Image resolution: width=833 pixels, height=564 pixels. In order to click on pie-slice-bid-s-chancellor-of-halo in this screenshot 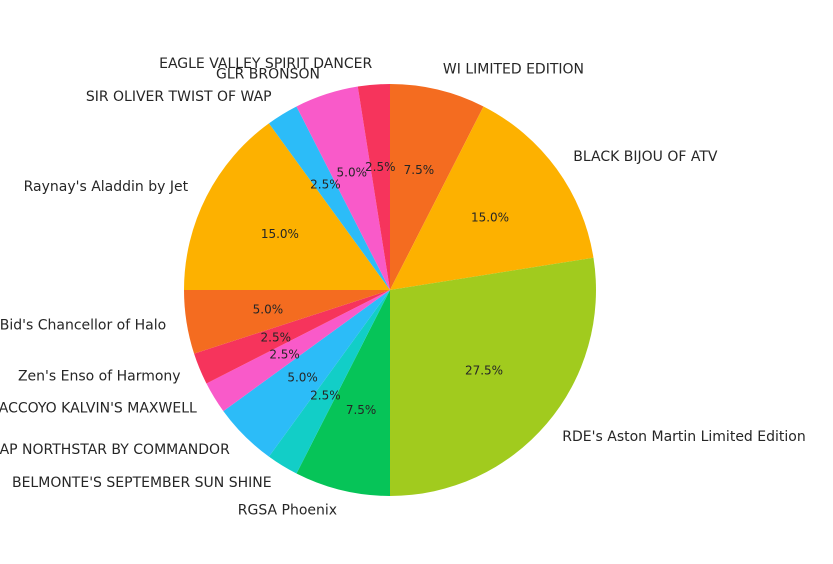, I will do `click(287, 322)`.